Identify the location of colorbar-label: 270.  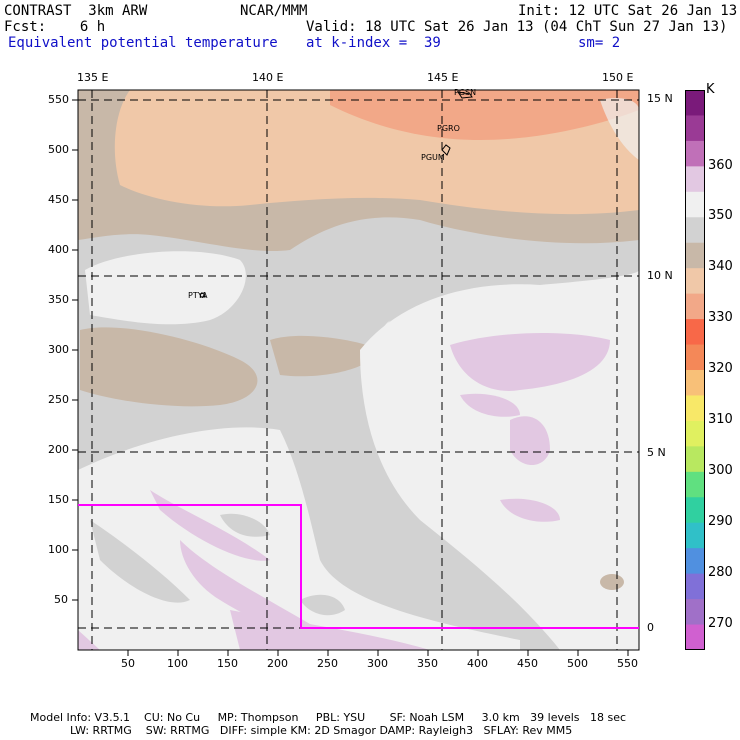
(720, 623).